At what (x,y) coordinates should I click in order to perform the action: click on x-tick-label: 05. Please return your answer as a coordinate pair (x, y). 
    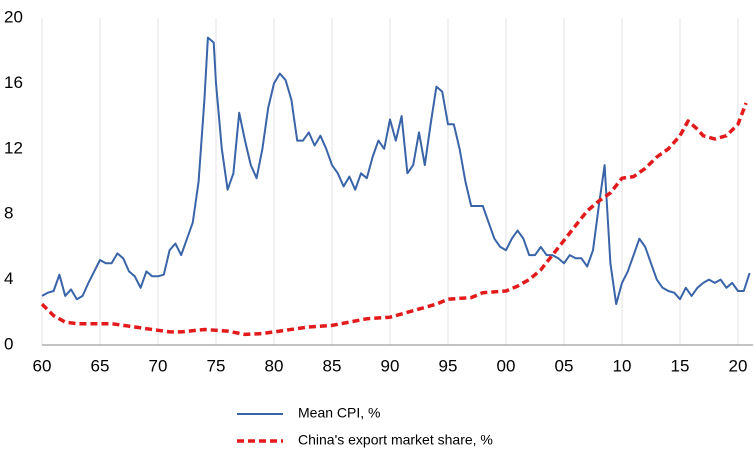
    Looking at the image, I should click on (564, 365).